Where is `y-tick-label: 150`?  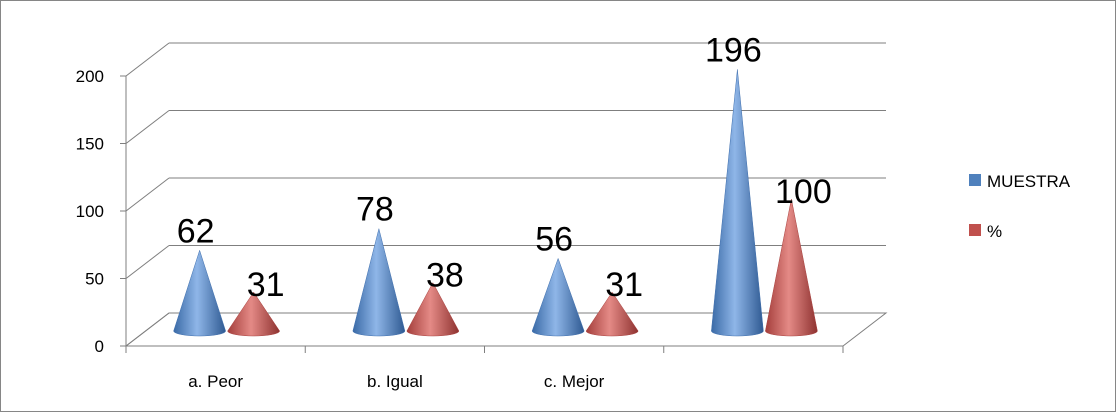 y-tick-label: 150 is located at coordinates (90, 144).